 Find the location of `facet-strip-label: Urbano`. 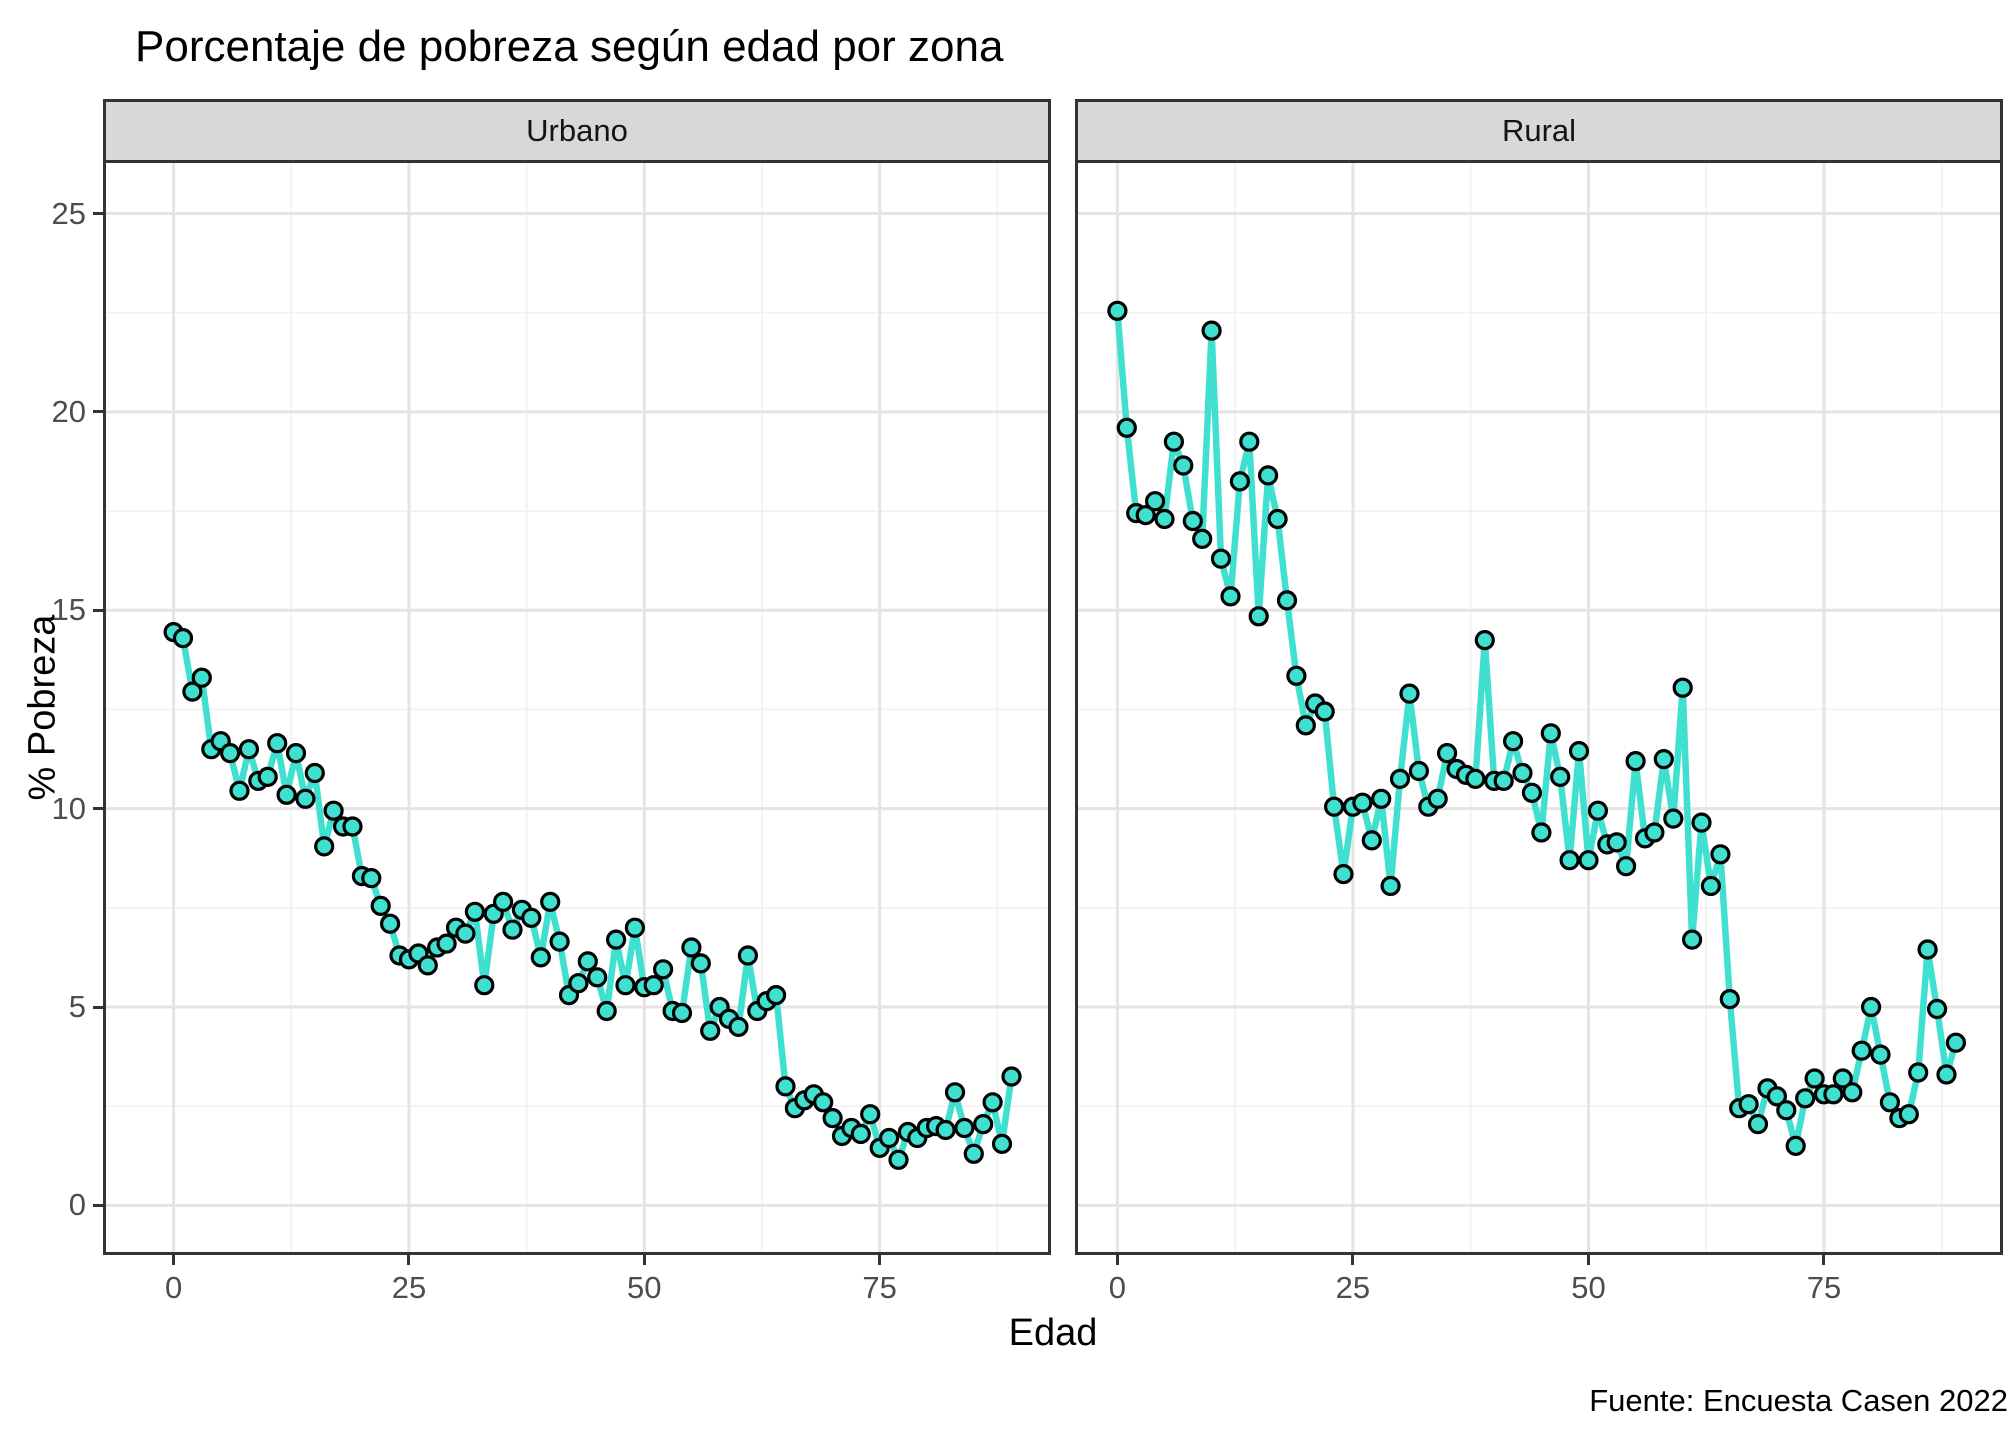

facet-strip-label: Urbano is located at coordinates (577, 130).